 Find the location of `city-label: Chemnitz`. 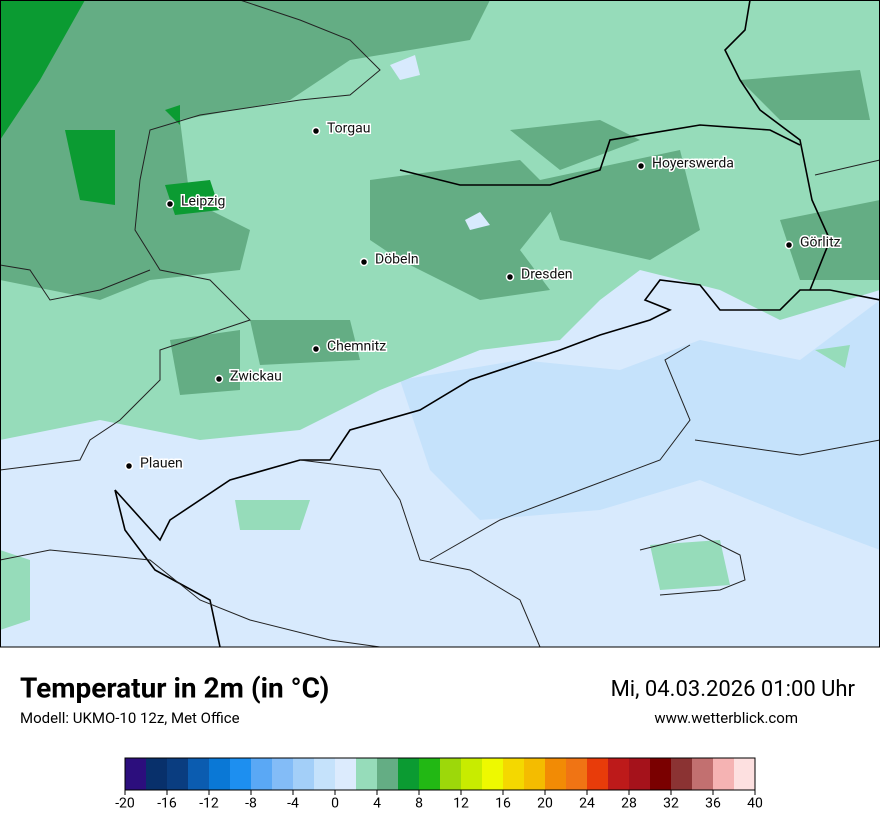

city-label: Chemnitz is located at coordinates (356, 347).